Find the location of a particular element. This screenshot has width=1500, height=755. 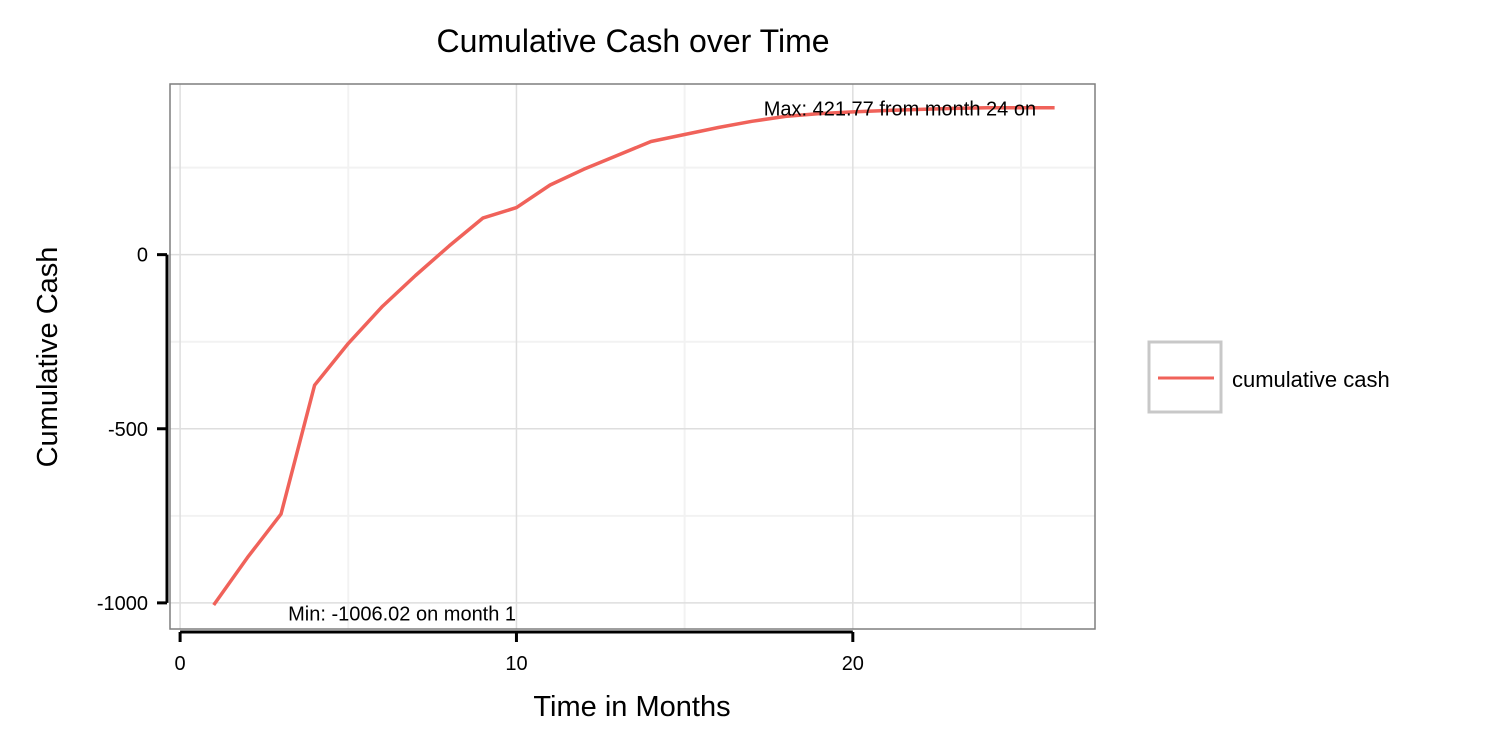

legend-label: cumulative cash is located at coordinates (1311, 379).